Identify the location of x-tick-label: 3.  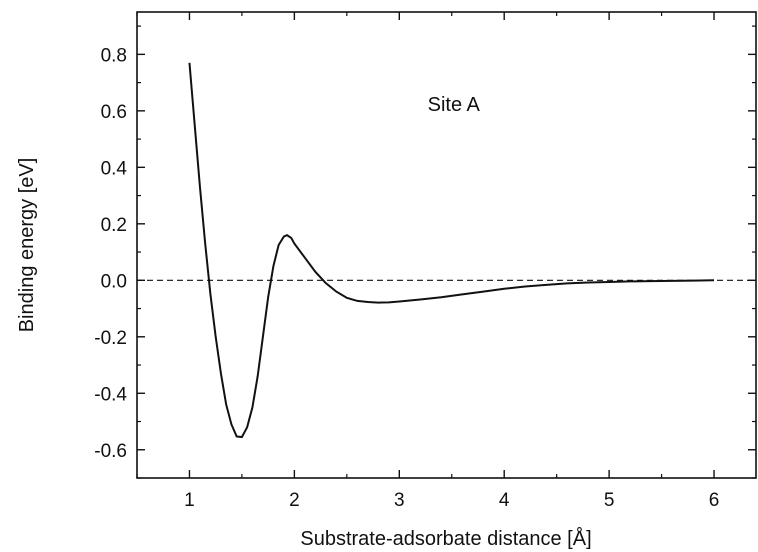
(399, 500).